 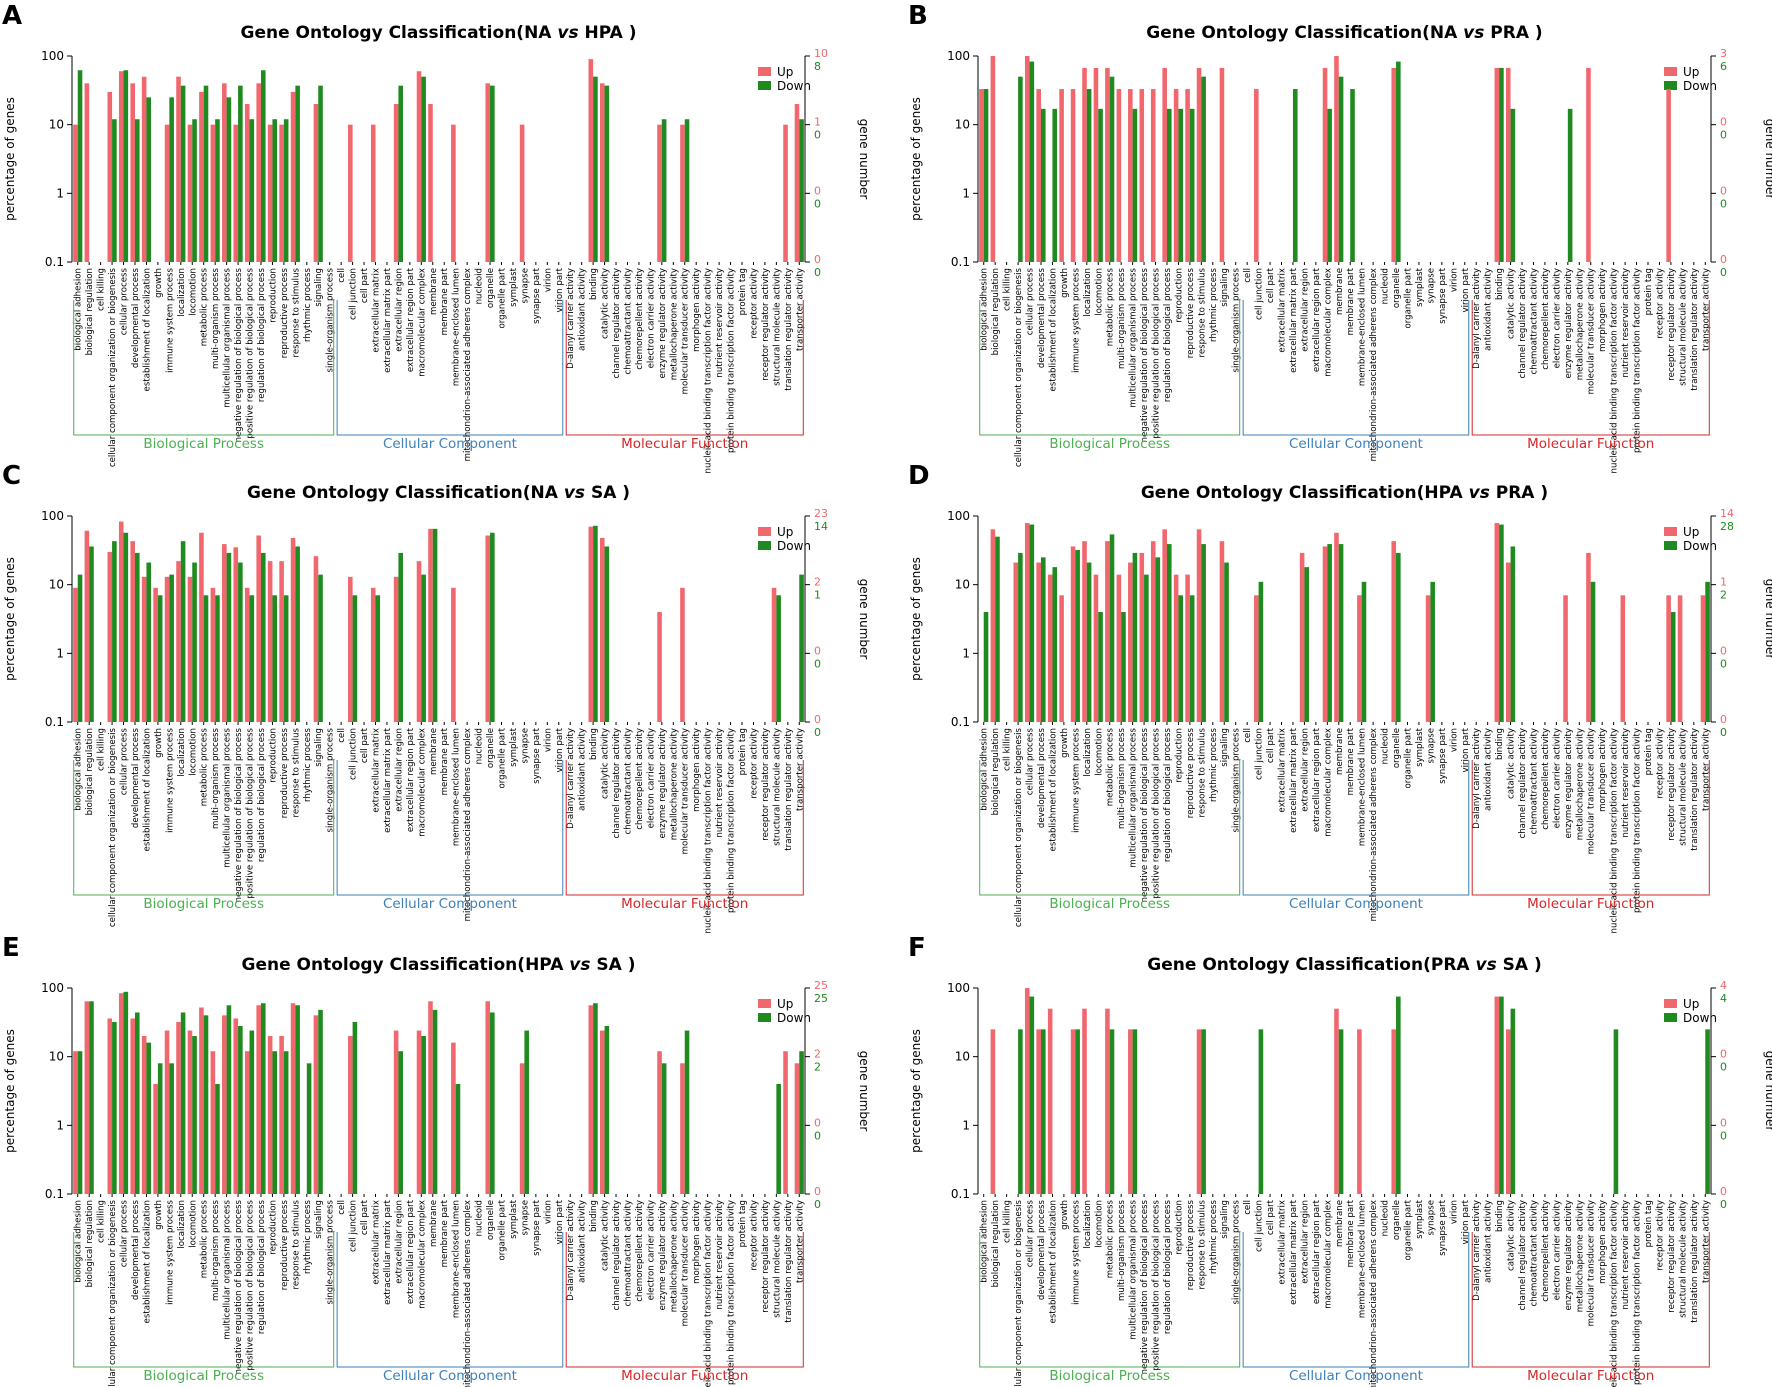 I want to click on x-tick-label: nutrient reservoir activity, so click(x=720, y=783).